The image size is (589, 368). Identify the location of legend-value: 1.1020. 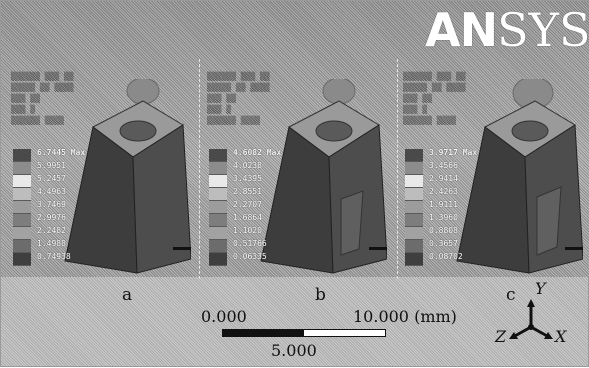
(247, 230).